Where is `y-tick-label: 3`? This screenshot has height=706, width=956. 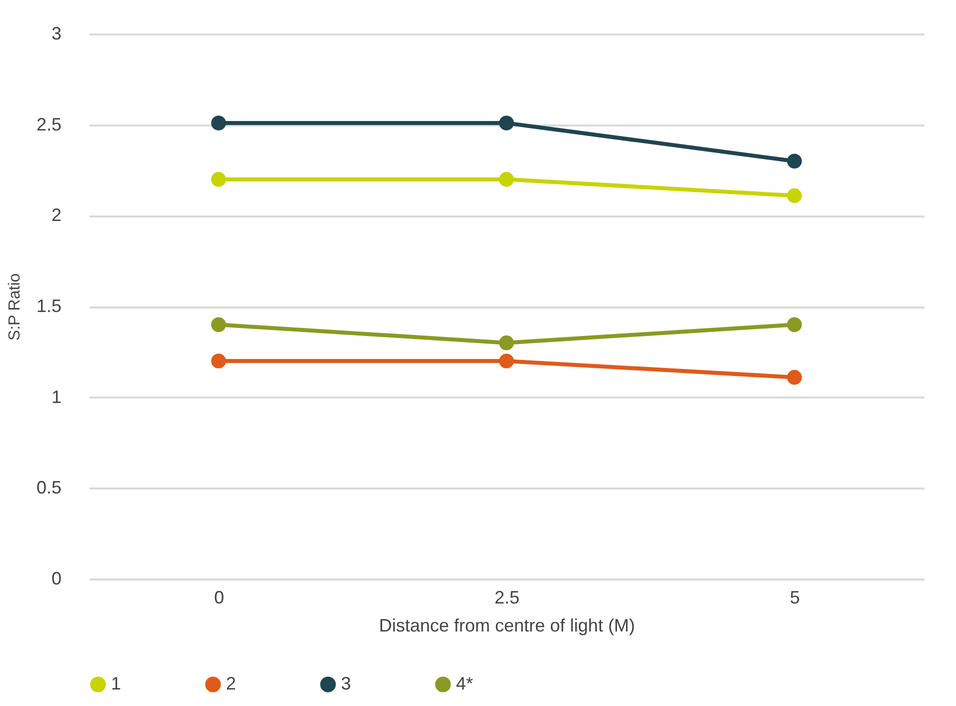
y-tick-label: 3 is located at coordinates (56, 34).